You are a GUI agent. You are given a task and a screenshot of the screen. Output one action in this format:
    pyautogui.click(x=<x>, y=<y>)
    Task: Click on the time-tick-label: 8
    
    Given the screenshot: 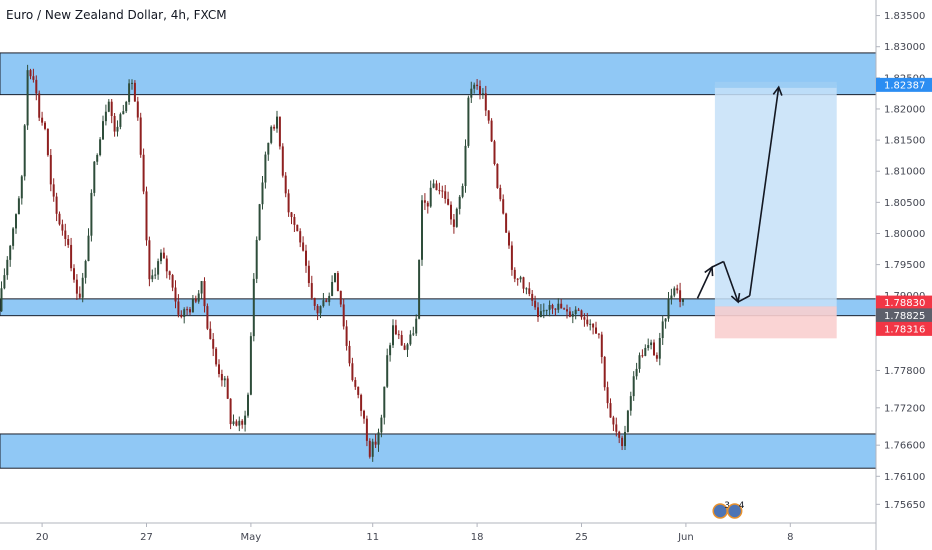 What is the action you would take?
    pyautogui.click(x=790, y=537)
    